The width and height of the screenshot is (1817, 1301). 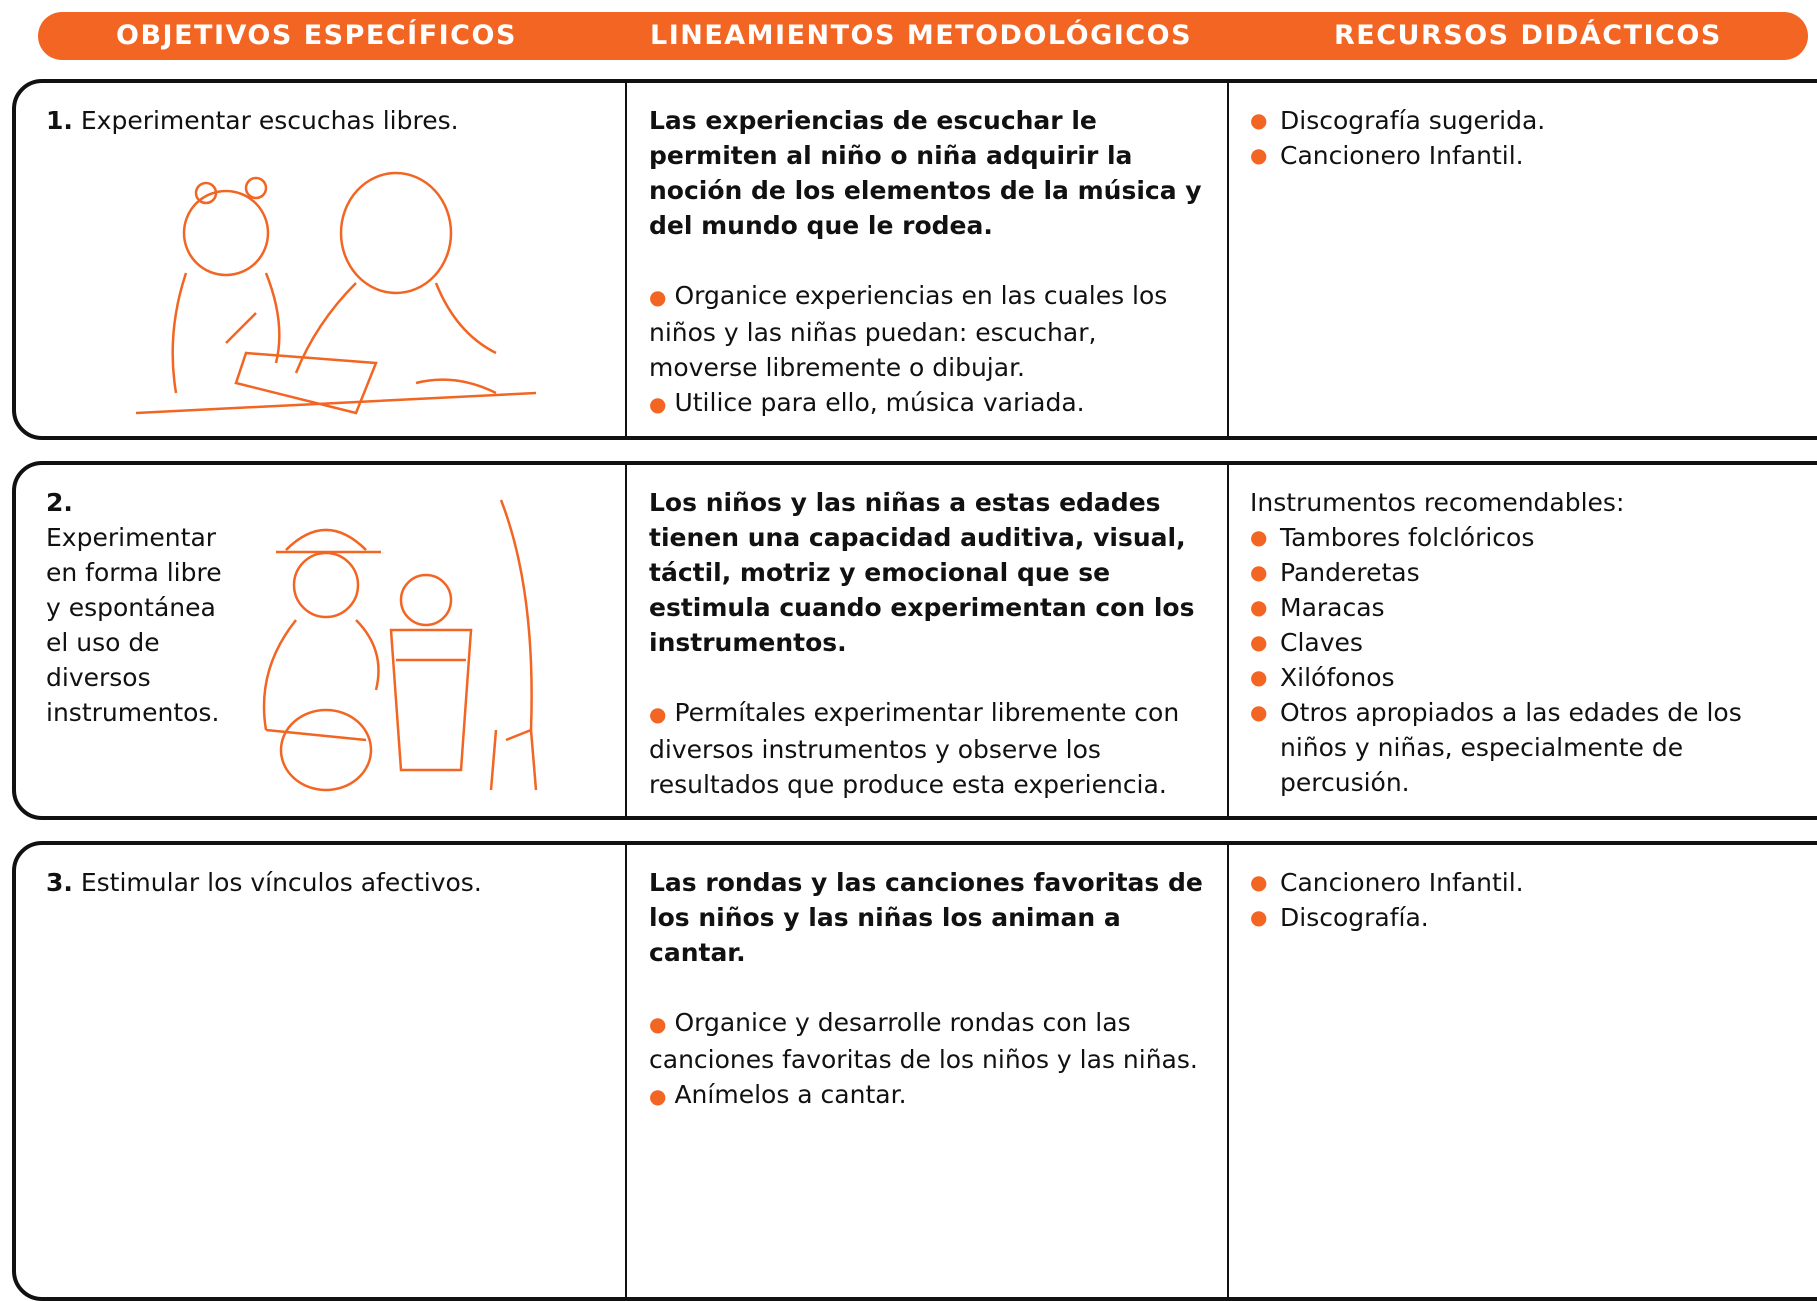 I want to click on resource-item: Claves, so click(x=1530, y=642).